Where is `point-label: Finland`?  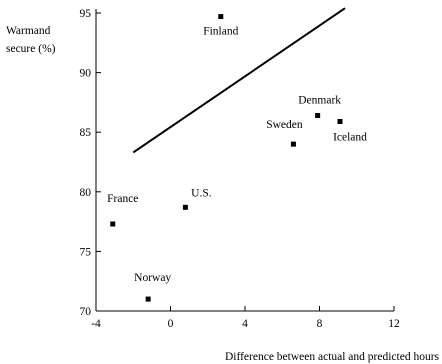 point-label: Finland is located at coordinates (220, 32).